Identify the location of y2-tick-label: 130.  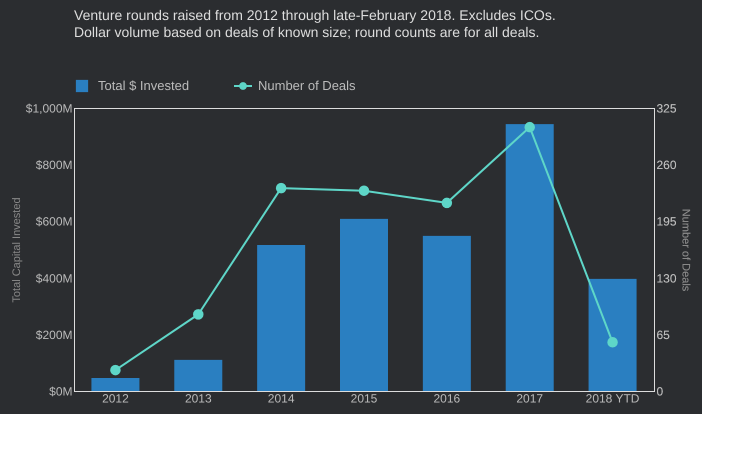
(666, 278).